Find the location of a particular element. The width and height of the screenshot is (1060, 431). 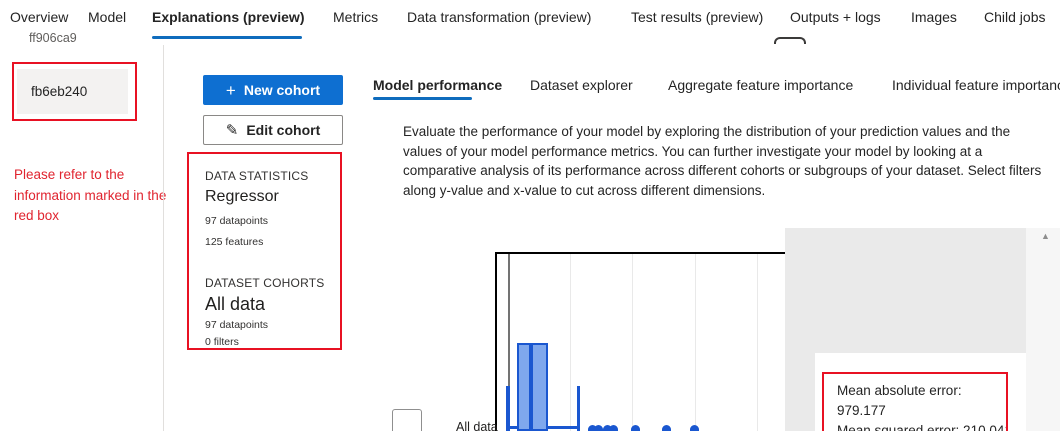

annotation-red-box-run is located at coordinates (74, 91).